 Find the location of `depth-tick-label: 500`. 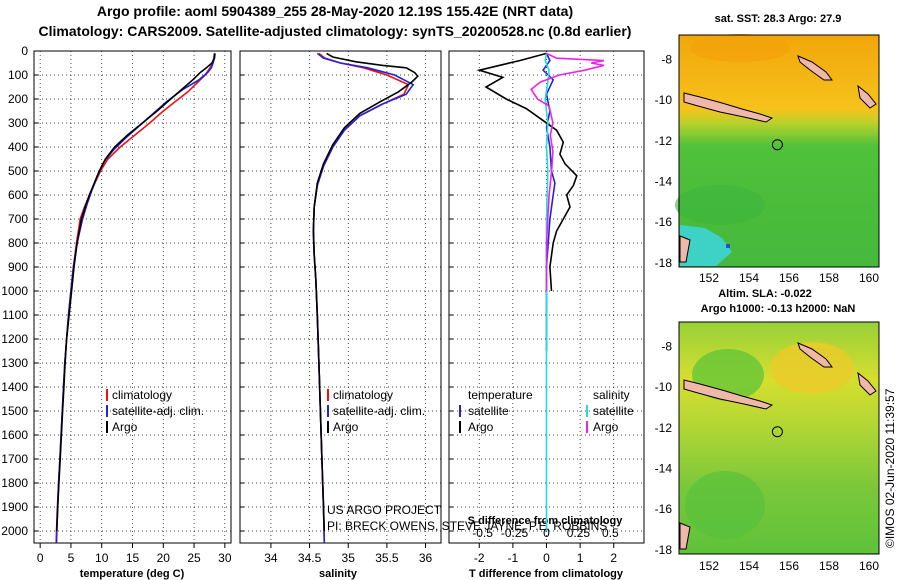

depth-tick-label: 500 is located at coordinates (18, 171).